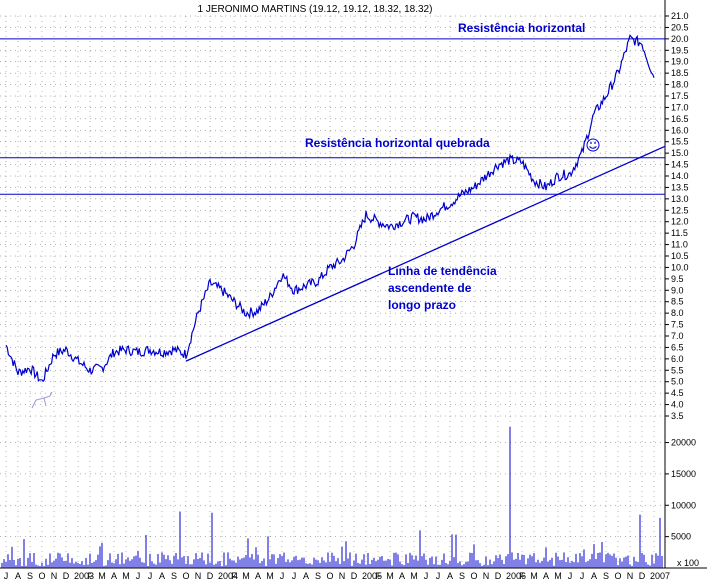 This screenshot has width=707, height=582. Describe the element at coordinates (677, 290) in the screenshot. I see `y-tick-label: 9.0` at that location.